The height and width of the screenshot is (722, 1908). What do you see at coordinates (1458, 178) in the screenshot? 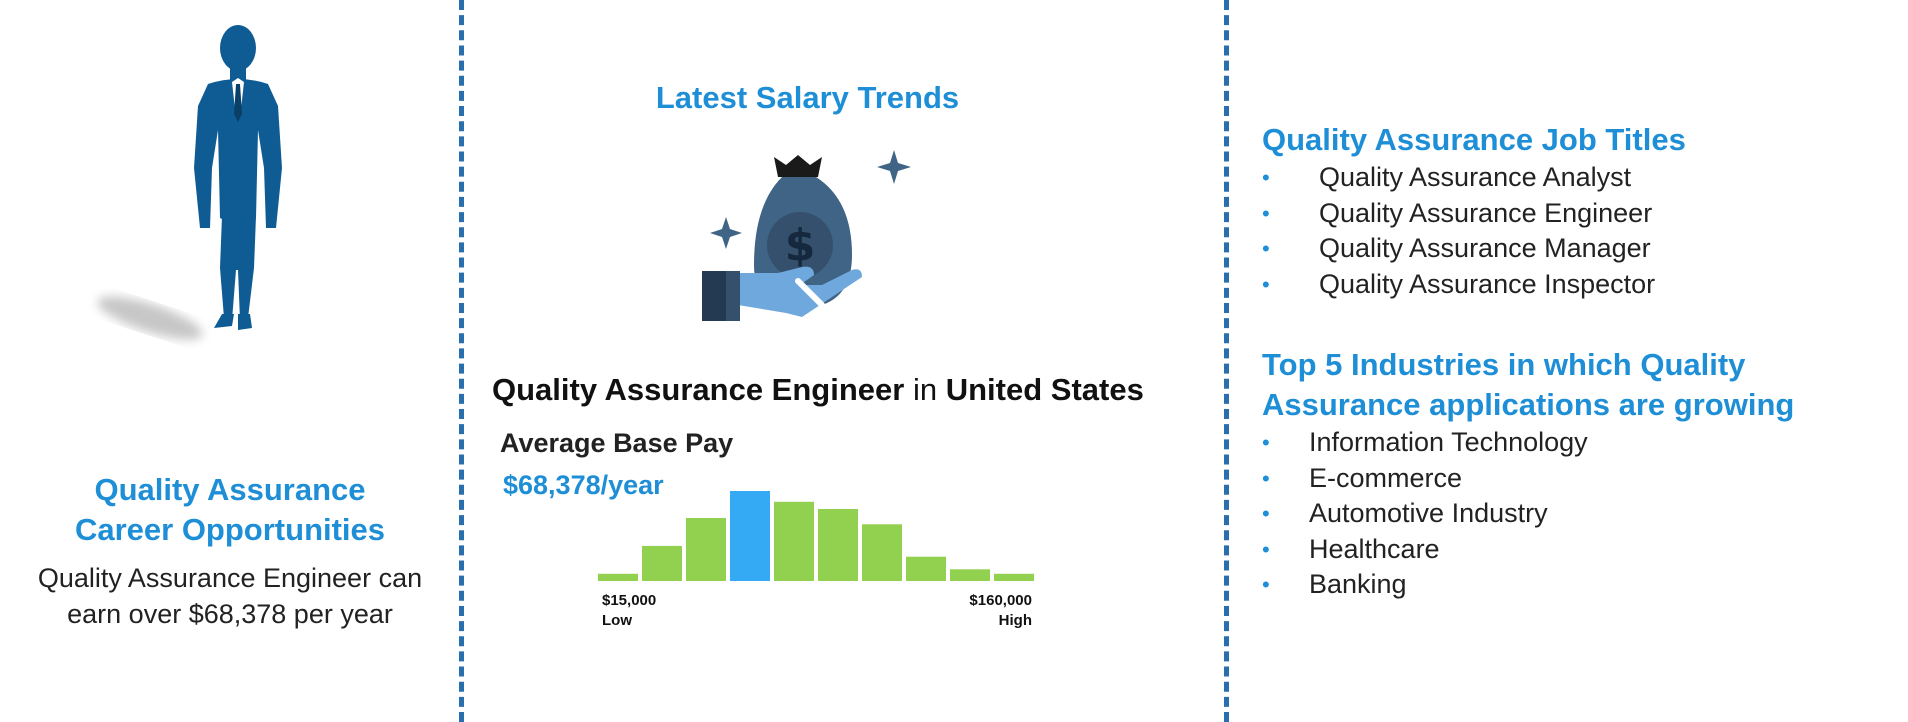
I see `list-item: • Quality Assurance Analyst` at bounding box center [1458, 178].